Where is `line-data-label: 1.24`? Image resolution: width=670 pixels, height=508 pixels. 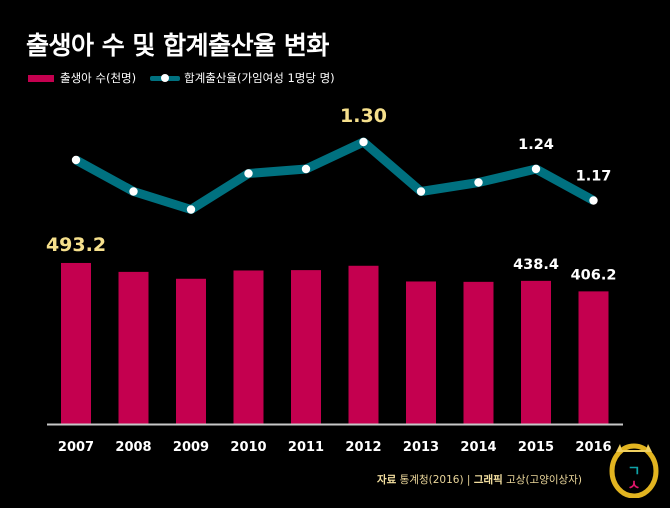 line-data-label: 1.24 is located at coordinates (536, 145).